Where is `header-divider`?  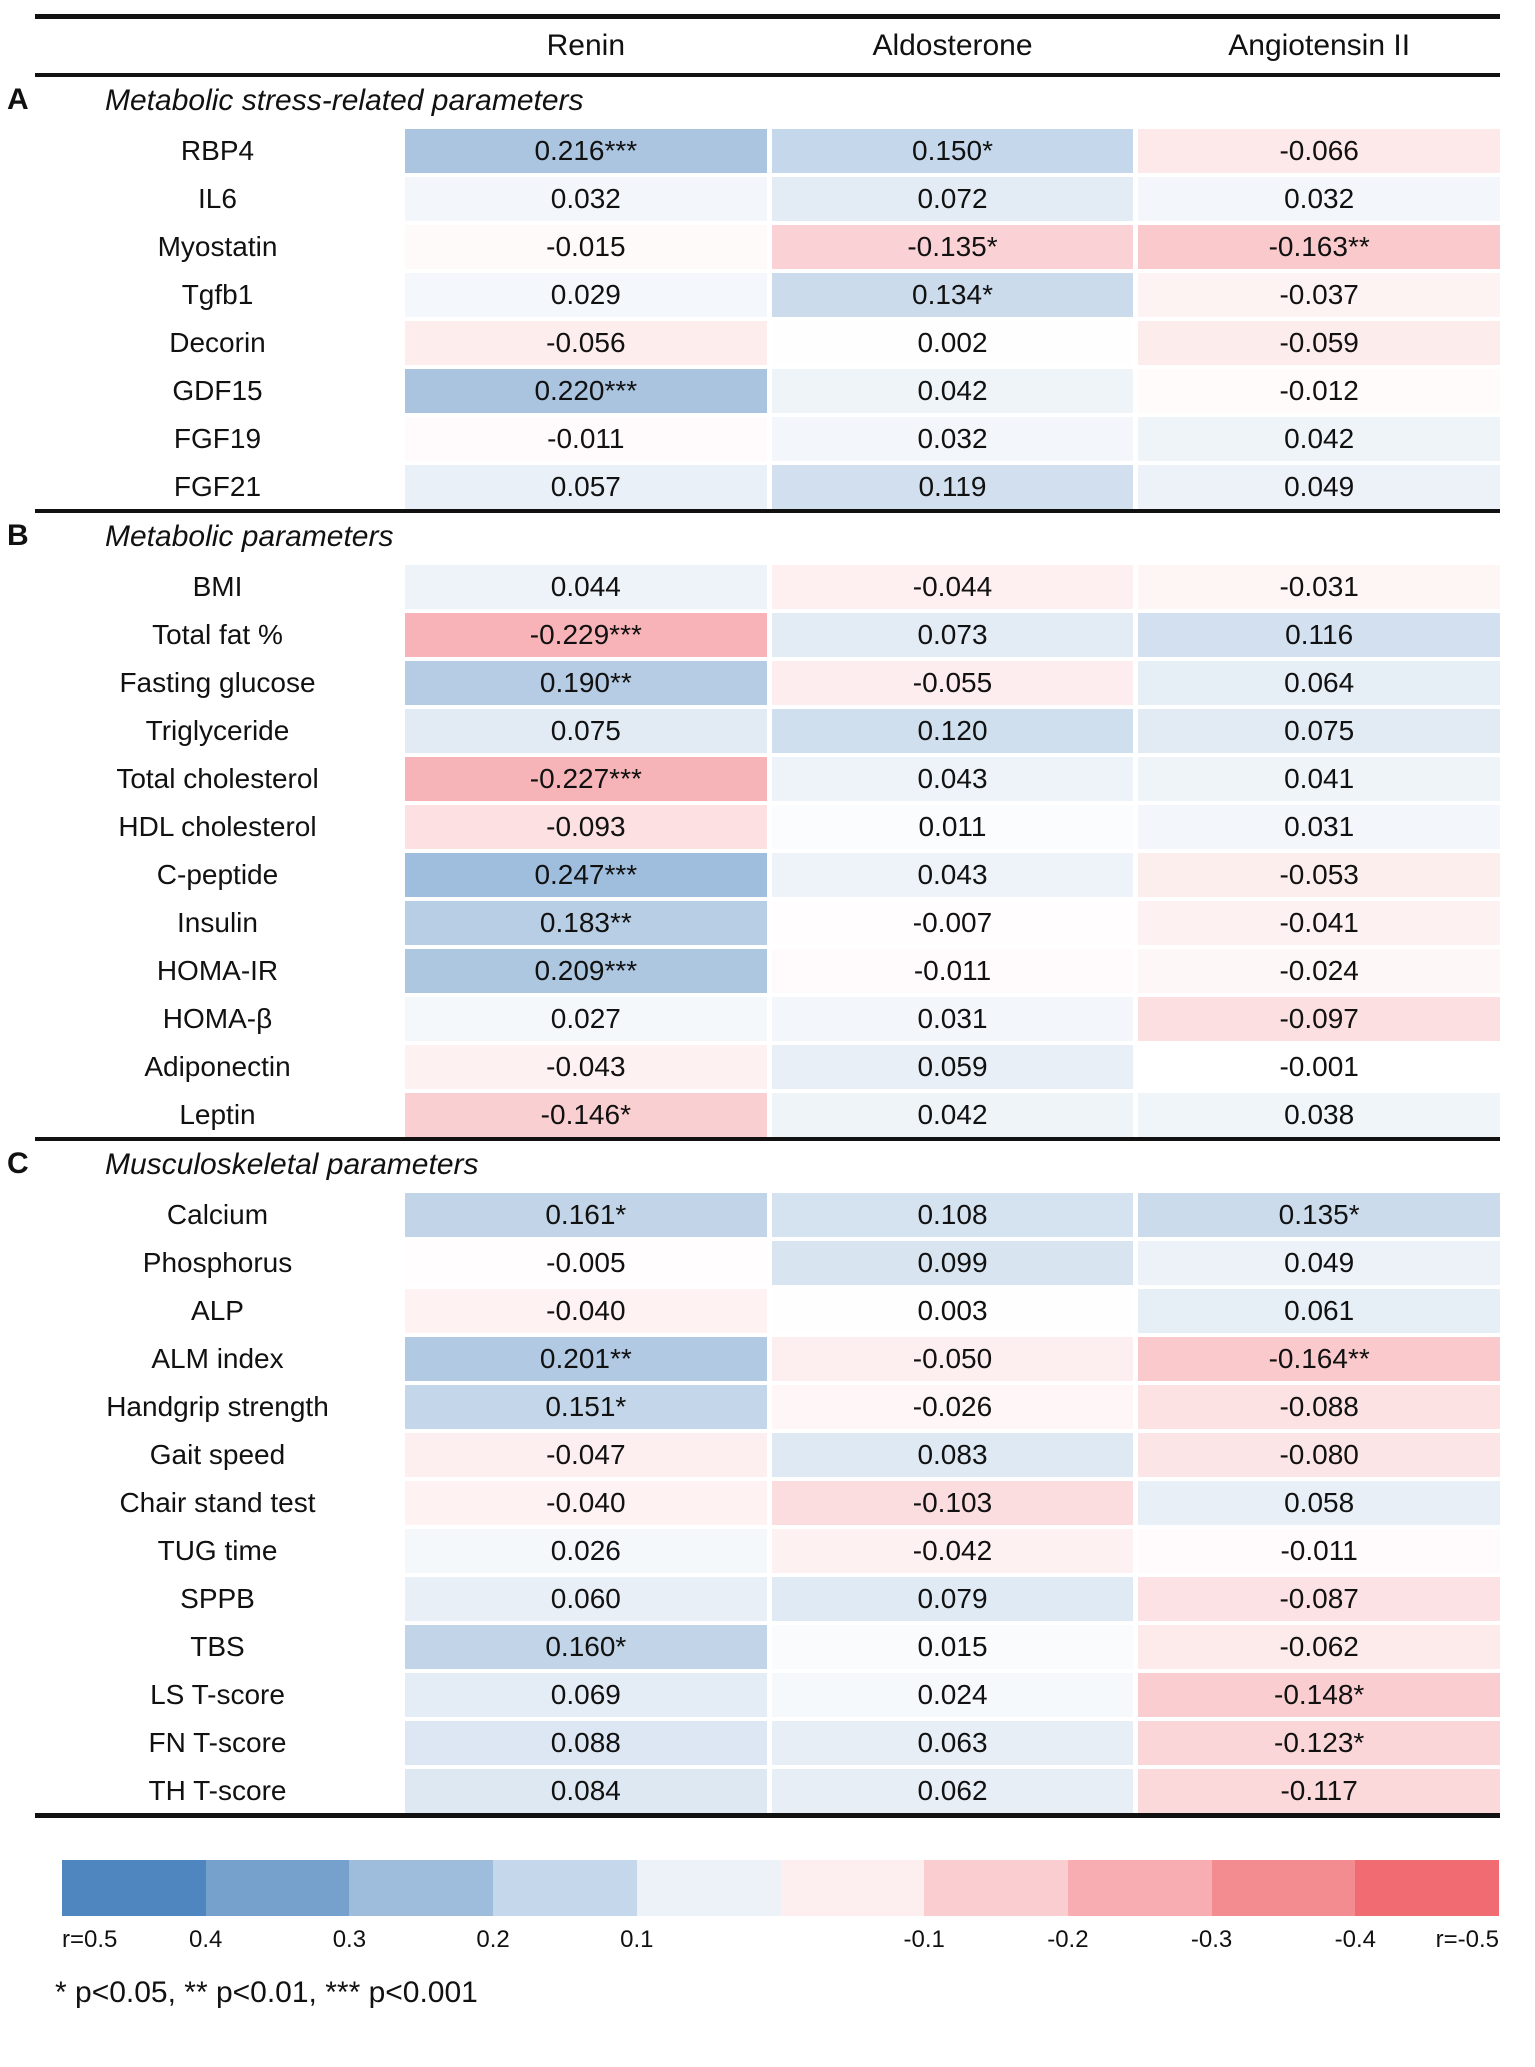 header-divider is located at coordinates (767, 75).